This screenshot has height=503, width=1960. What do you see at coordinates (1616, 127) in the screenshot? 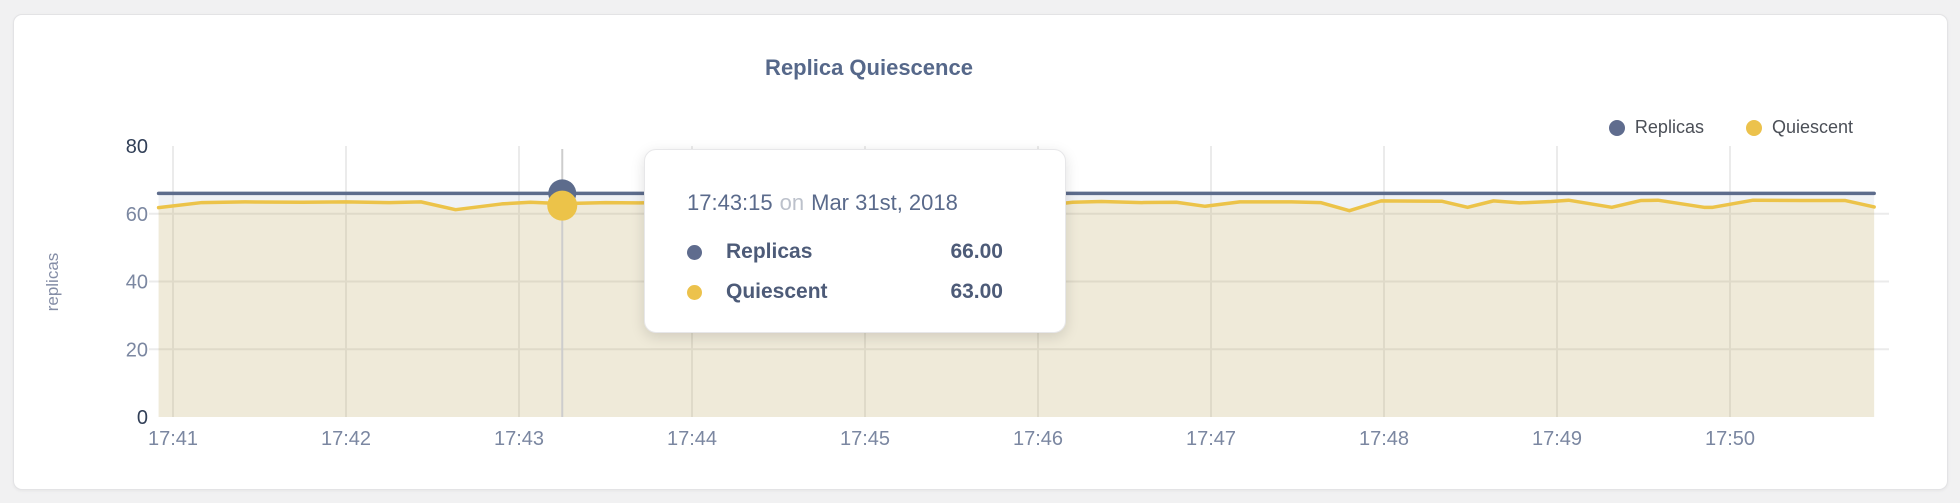
I see `replicas-legend-dot-icon` at bounding box center [1616, 127].